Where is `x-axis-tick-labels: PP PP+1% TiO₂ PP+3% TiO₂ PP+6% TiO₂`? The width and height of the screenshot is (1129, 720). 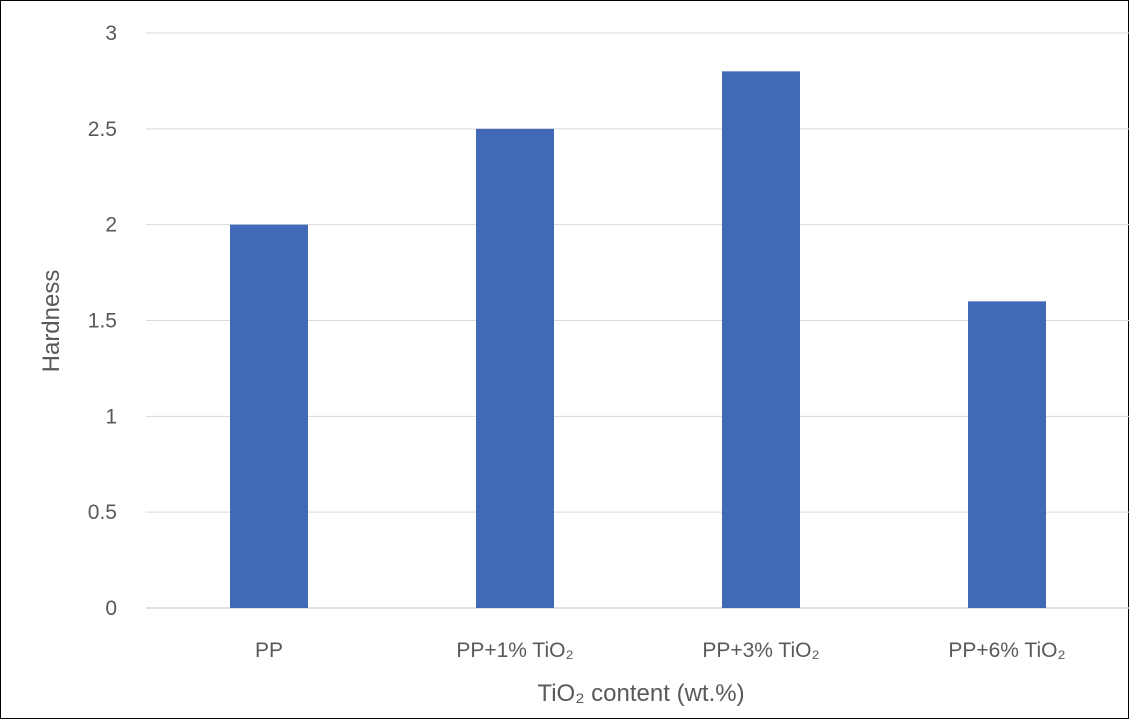
x-axis-tick-labels: PP PP+1% TiO₂ PP+3% TiO₂ PP+6% TiO₂ is located at coordinates (660, 650).